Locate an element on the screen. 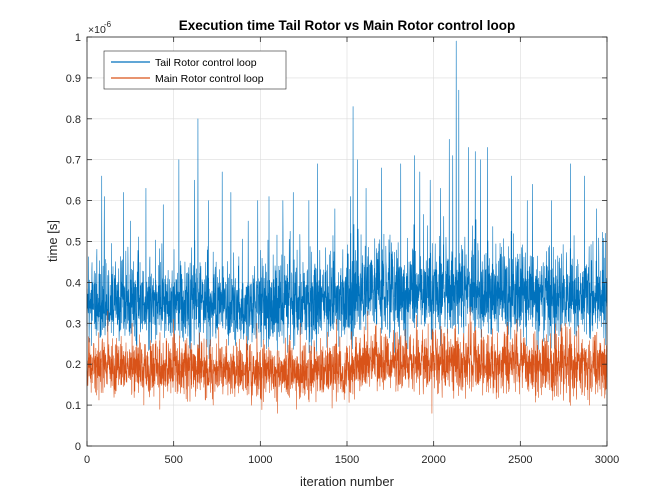 The image size is (670, 501). x-tick-label: 0 is located at coordinates (87, 460).